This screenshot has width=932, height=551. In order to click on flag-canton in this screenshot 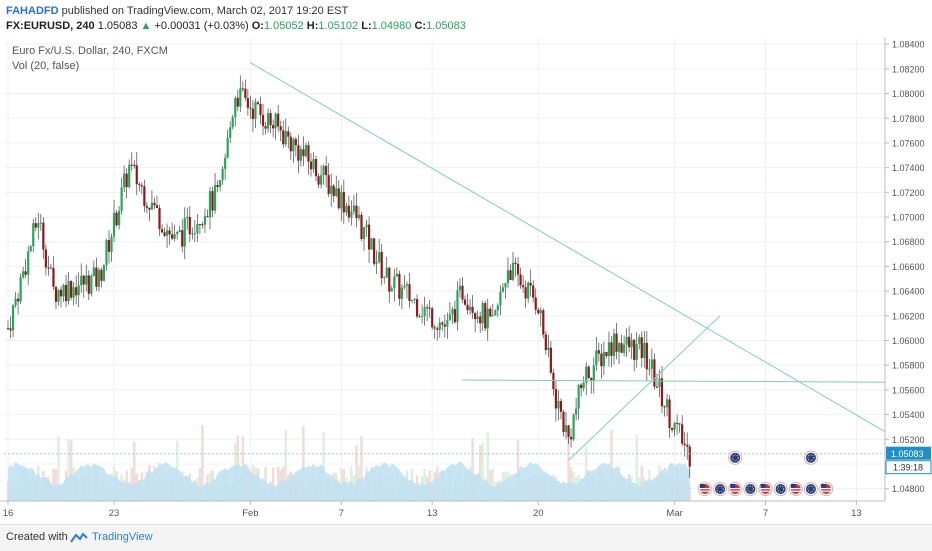, I will do `click(702, 486)`.